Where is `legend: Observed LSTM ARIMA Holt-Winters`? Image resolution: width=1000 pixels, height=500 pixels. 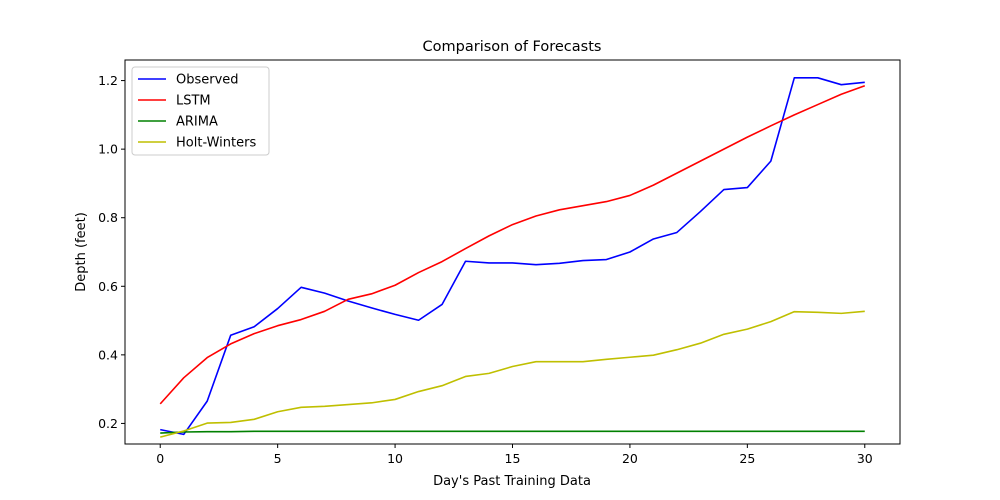
legend: Observed LSTM ARIMA Holt-Winters is located at coordinates (200, 111).